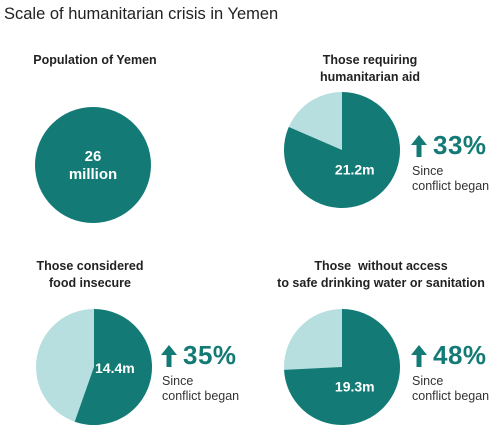  What do you see at coordinates (93, 174) in the screenshot?
I see `pie-value-line: million` at bounding box center [93, 174].